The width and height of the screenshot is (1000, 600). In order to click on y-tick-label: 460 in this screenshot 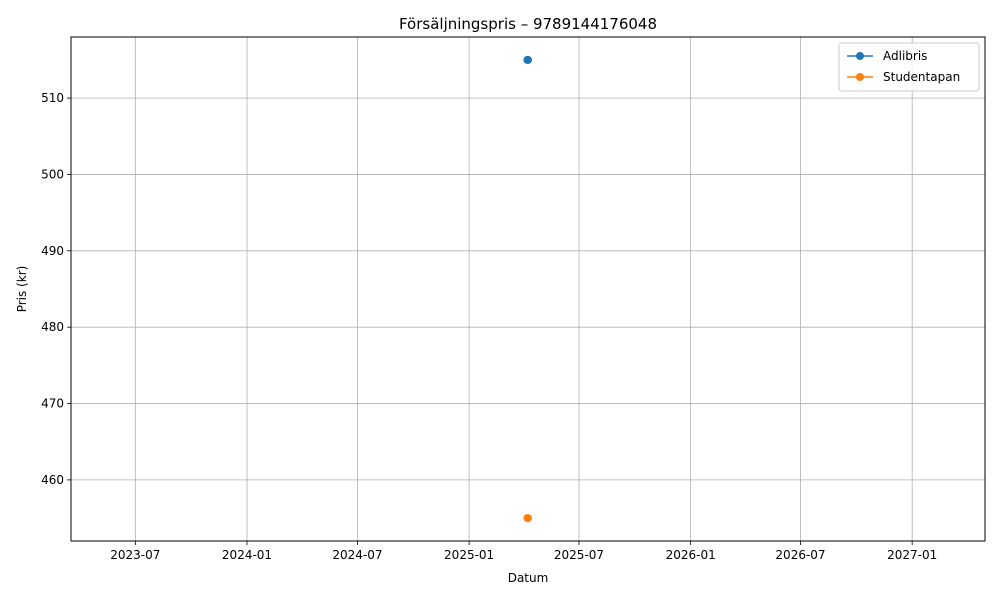, I will do `click(52, 480)`.